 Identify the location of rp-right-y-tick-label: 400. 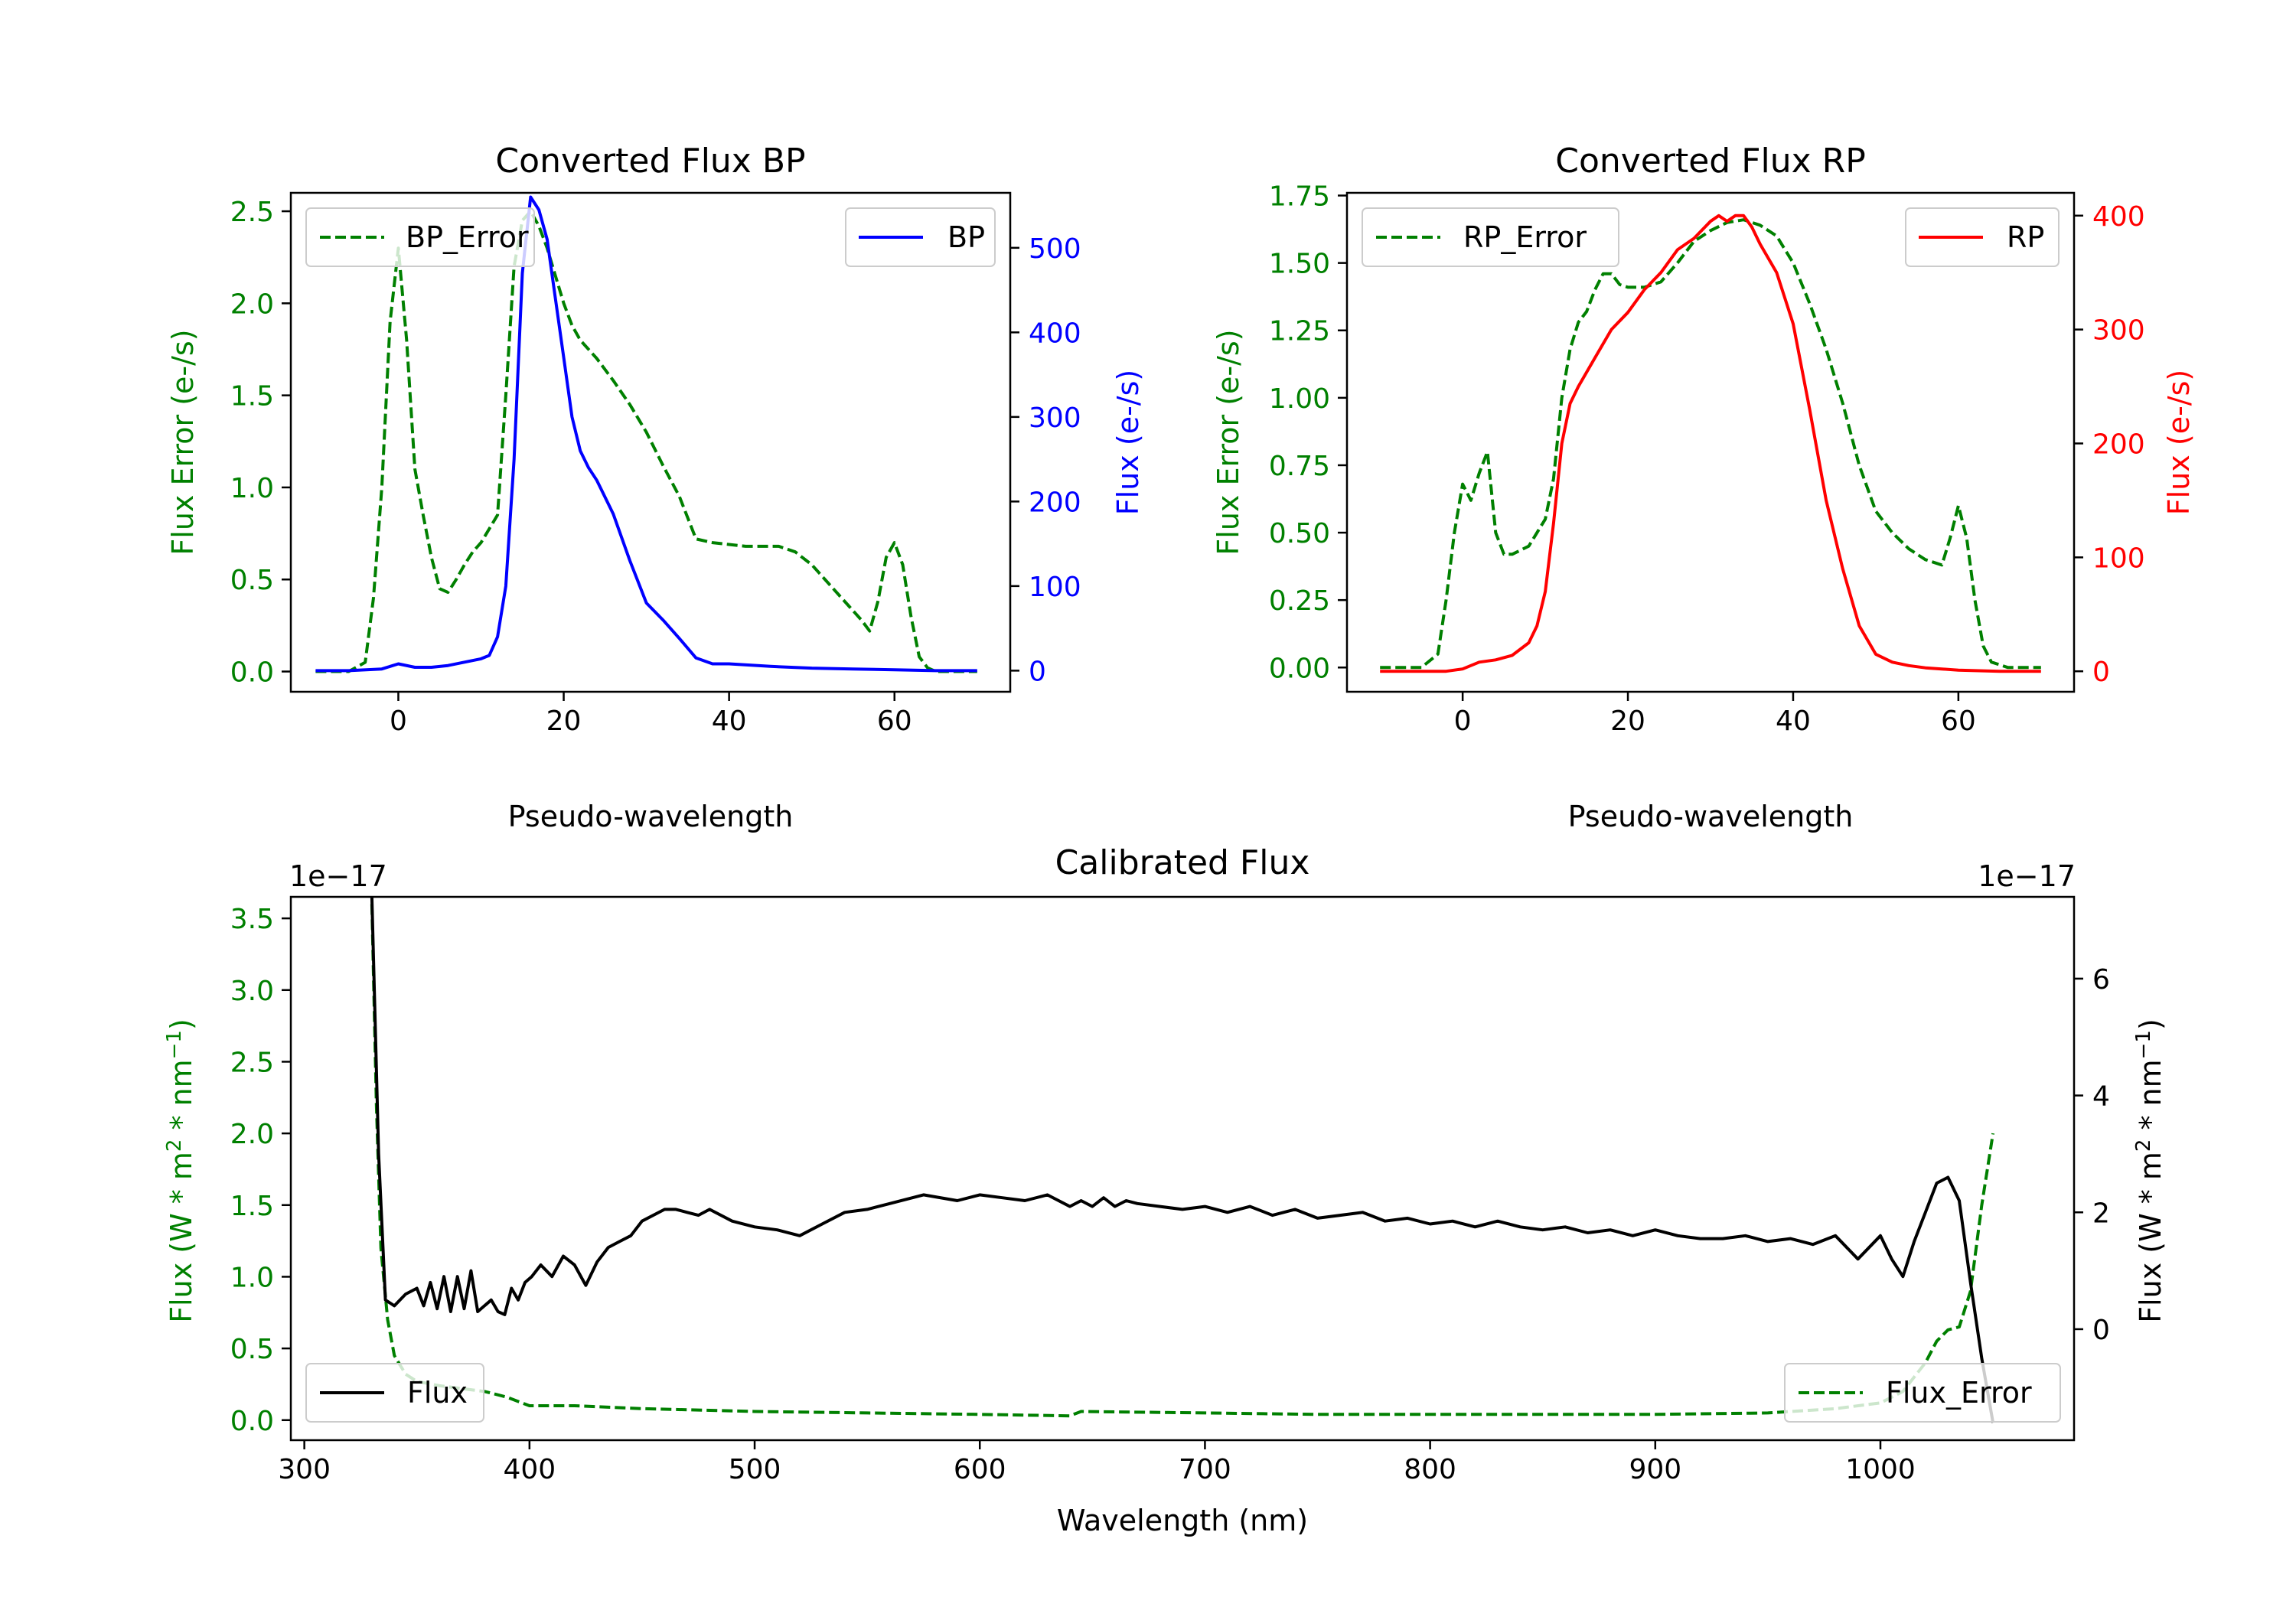
(2118, 217).